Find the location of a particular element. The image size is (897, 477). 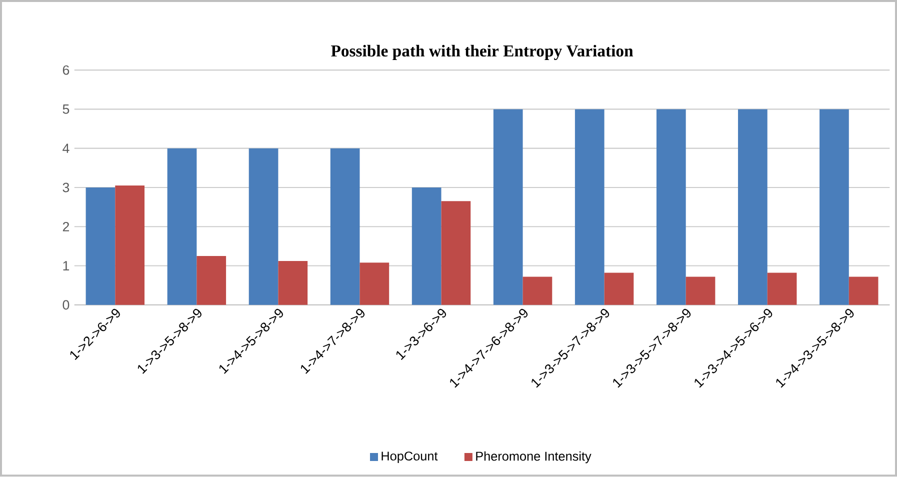

chart-title: Possible path with their Entropy Variation is located at coordinates (482, 52).